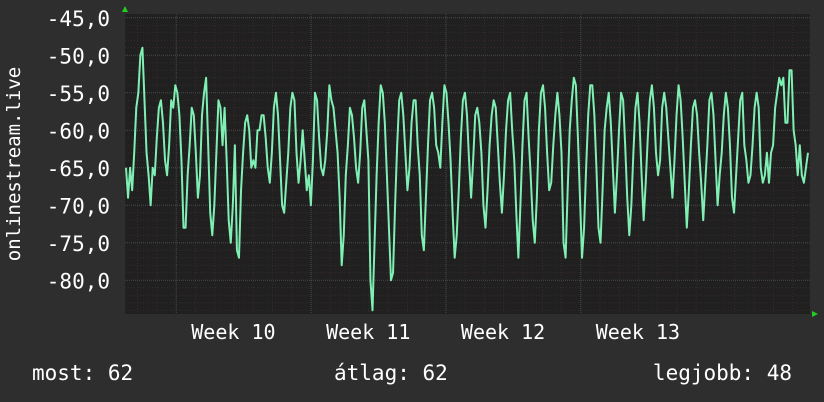 This screenshot has height=402, width=824. Describe the element at coordinates (233, 332) in the screenshot. I see `x-tick-label: Week 10` at that location.